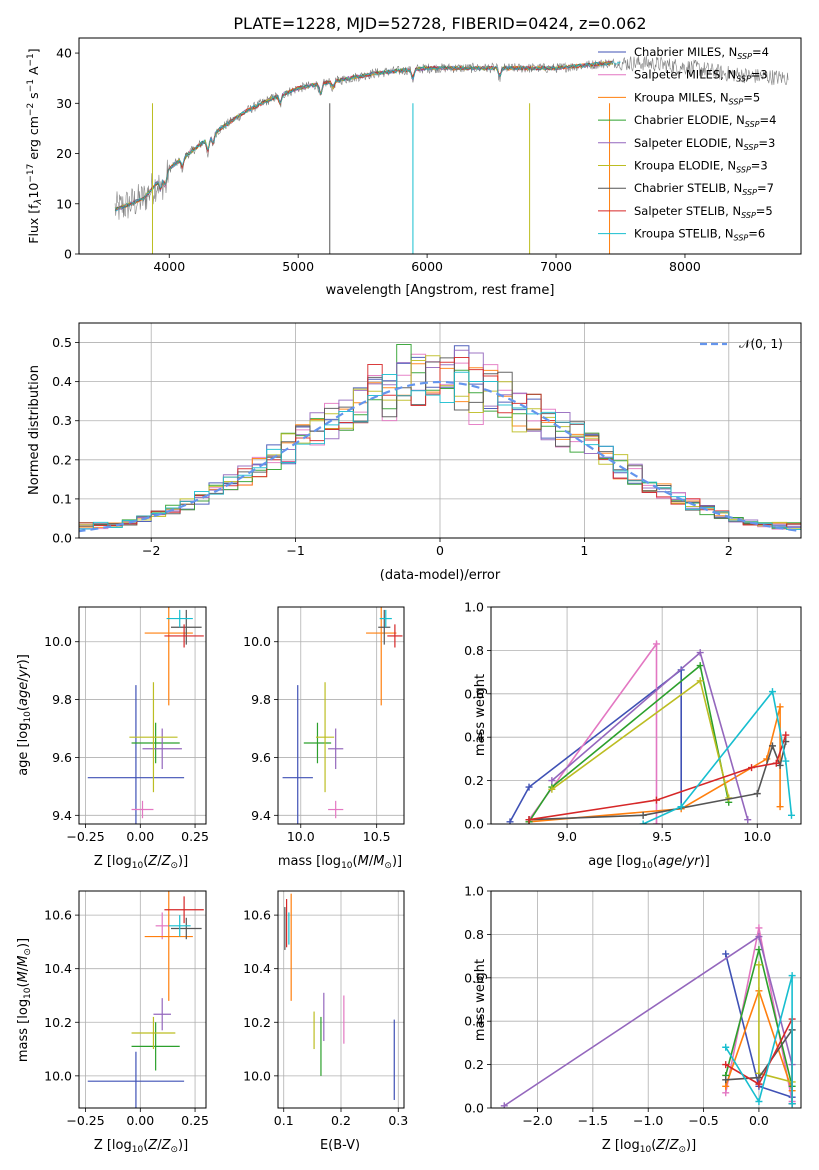 This screenshot has height=1170, width=819. I want to click on x-tick-label: 1, so click(584, 550).